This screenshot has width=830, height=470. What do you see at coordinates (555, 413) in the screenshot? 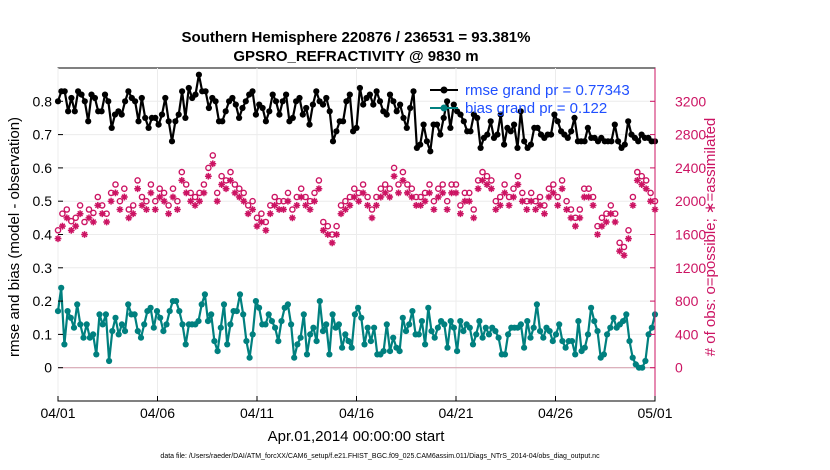
I see `x-tick-label-5: 04/26` at bounding box center [555, 413].